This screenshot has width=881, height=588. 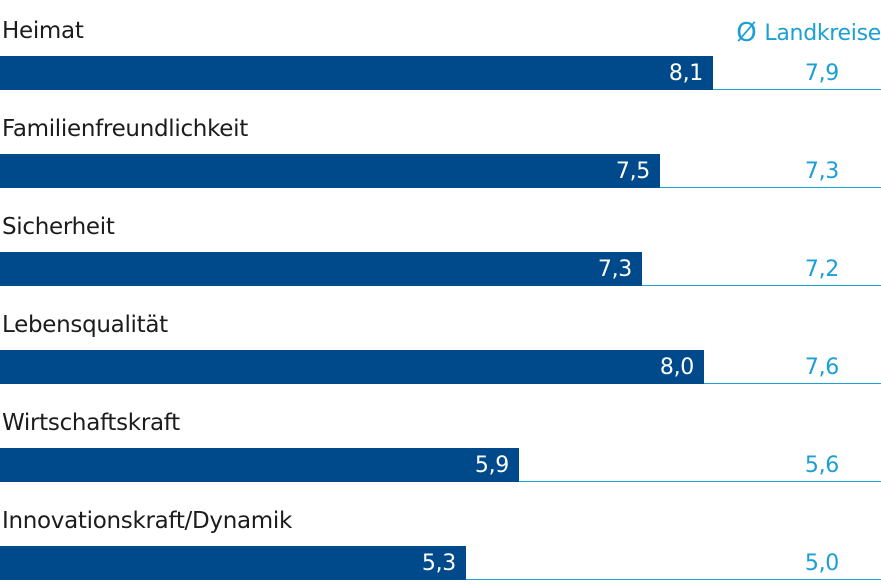 What do you see at coordinates (330, 171) in the screenshot?
I see `bar: 7,5` at bounding box center [330, 171].